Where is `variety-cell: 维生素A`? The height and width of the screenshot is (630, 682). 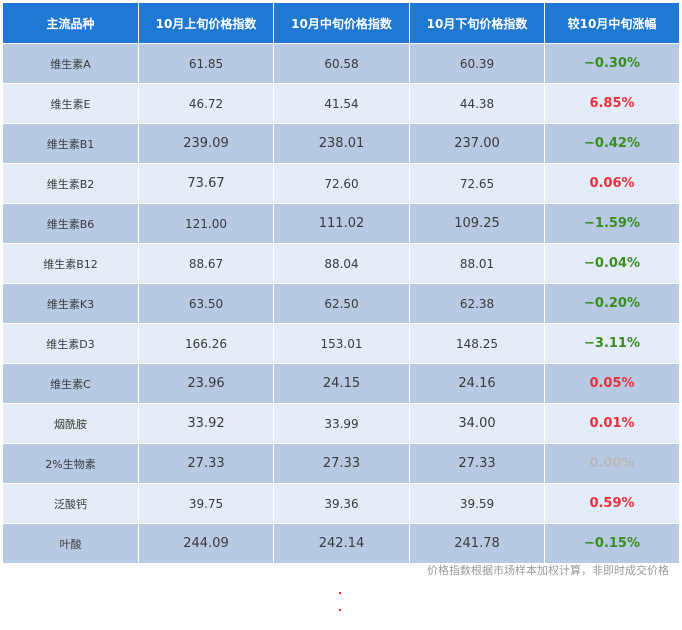 variety-cell: 维生素A is located at coordinates (71, 63).